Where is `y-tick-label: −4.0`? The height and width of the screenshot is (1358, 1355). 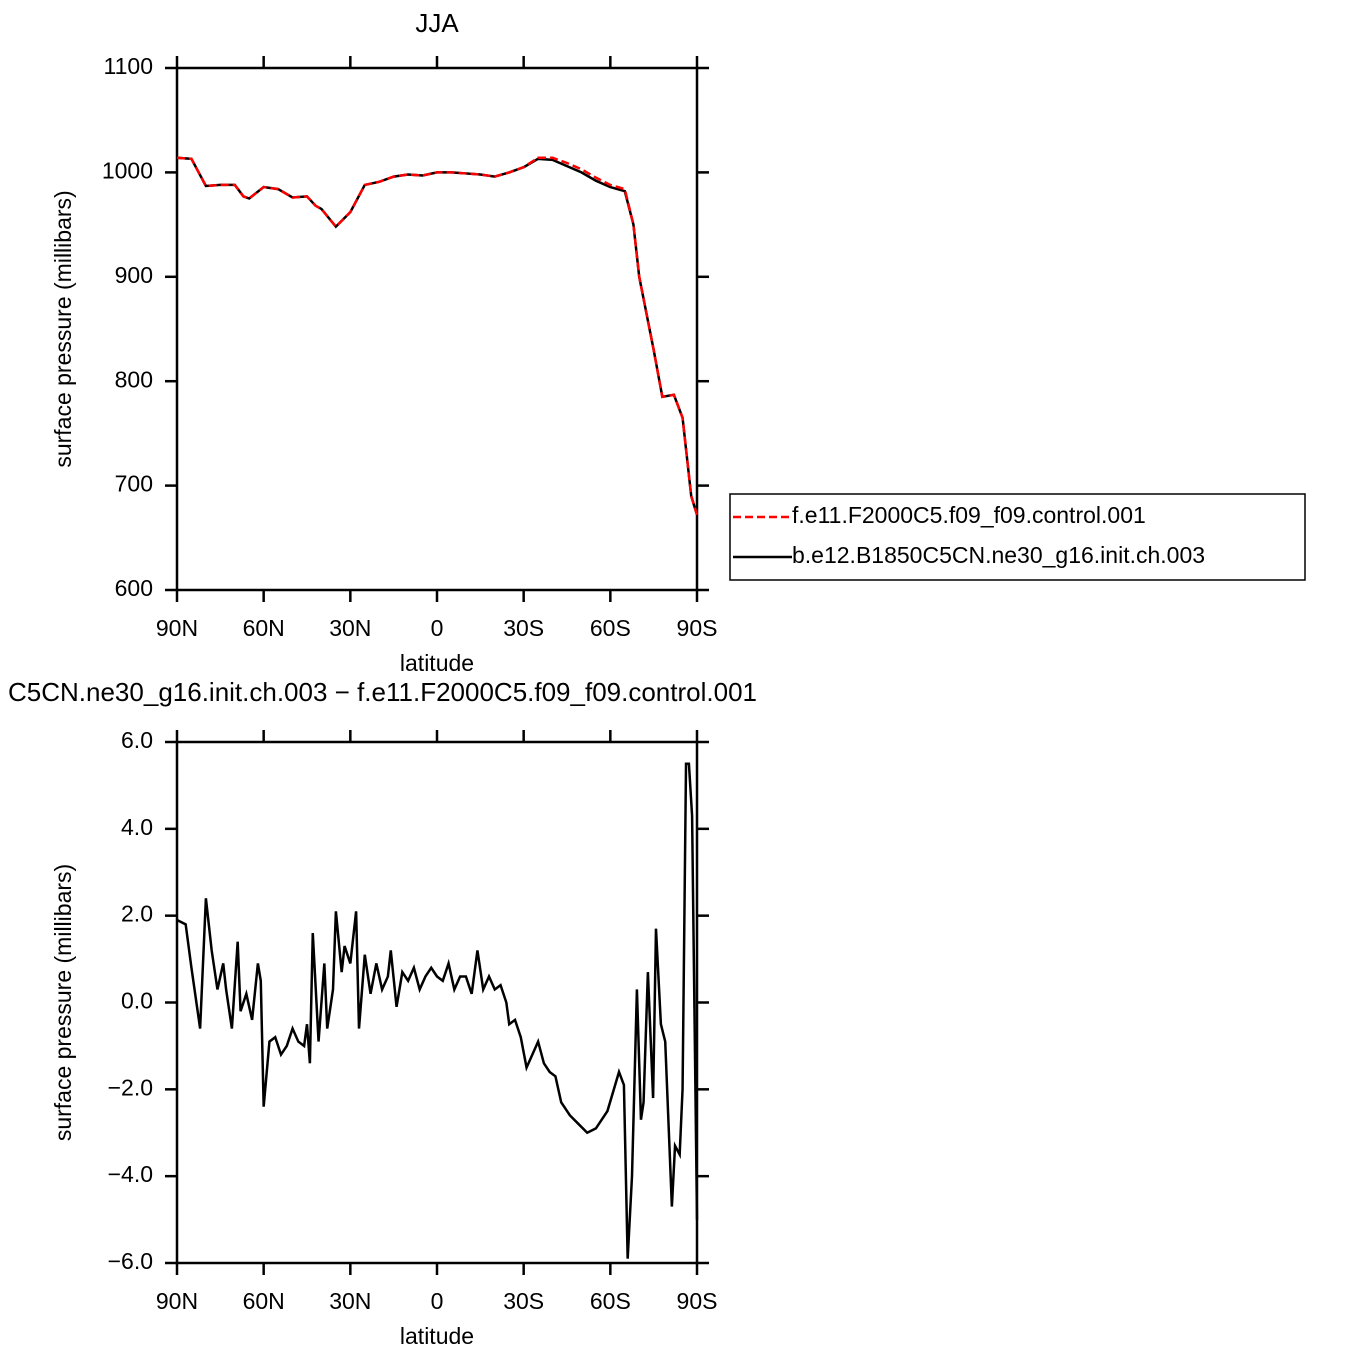 y-tick-label: −4.0 is located at coordinates (130, 1174).